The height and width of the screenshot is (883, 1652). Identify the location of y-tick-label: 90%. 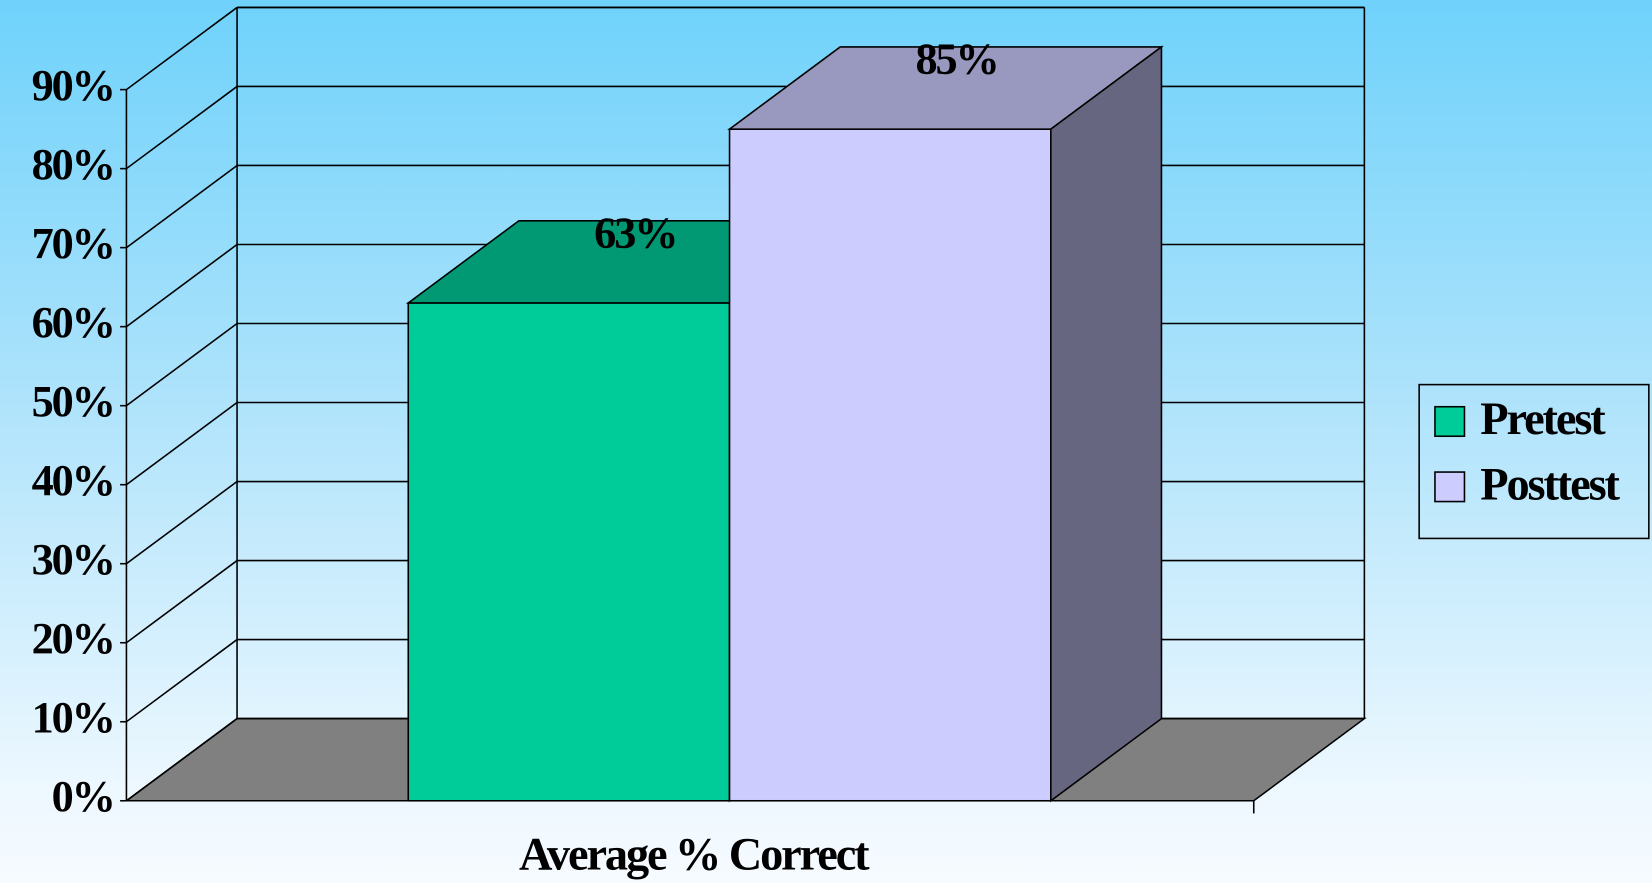
(73, 85).